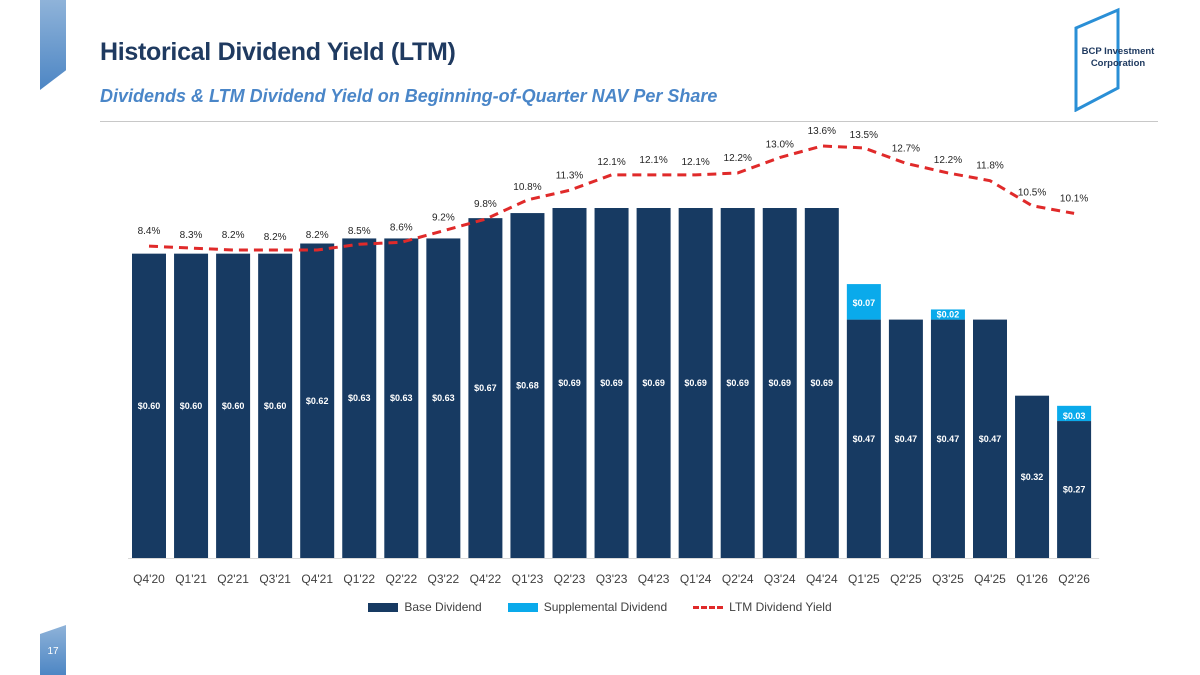 The image size is (1200, 675). What do you see at coordinates (780, 145) in the screenshot?
I see `yield-data-label: 13.0%` at bounding box center [780, 145].